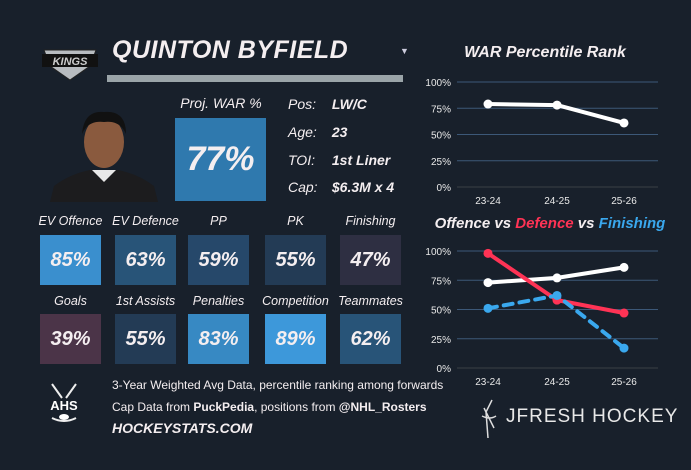  I want to click on tile-label: EV Offence, so click(70, 221).